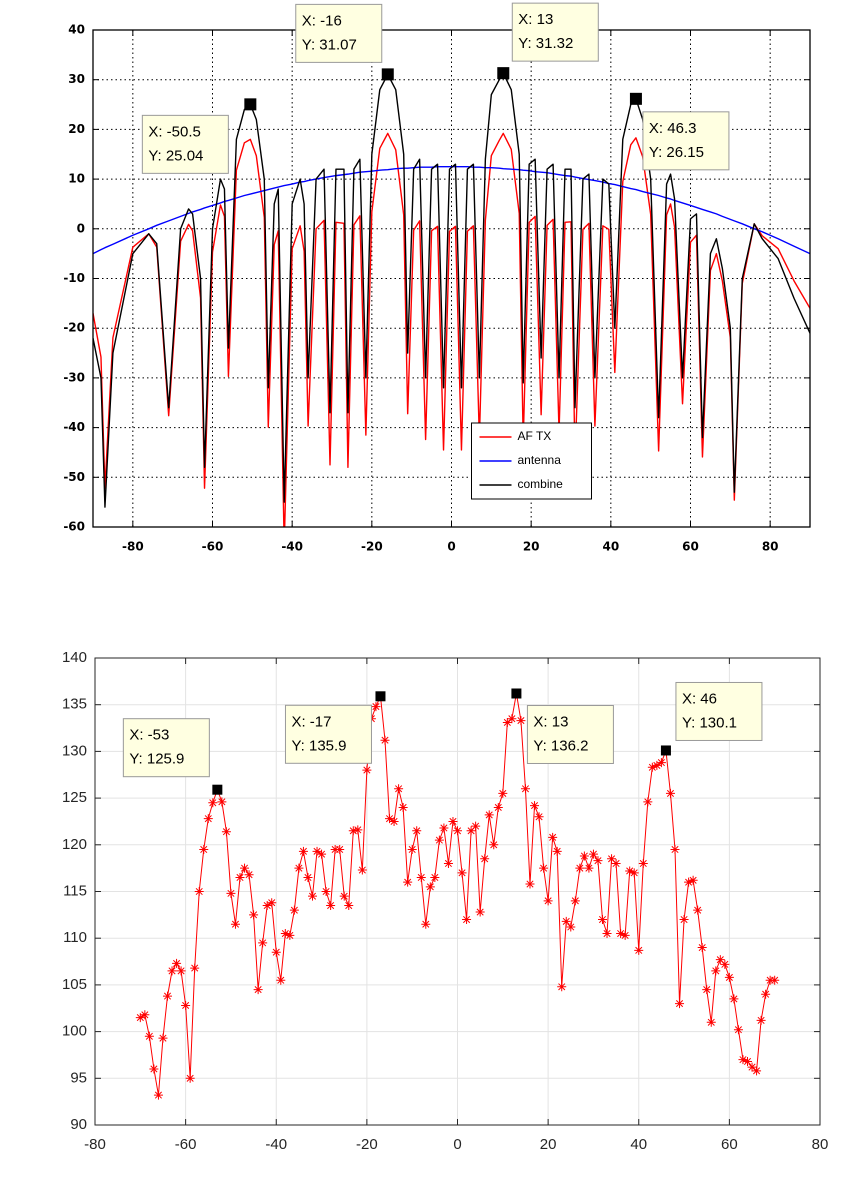  I want to click on x-tick-label: -40, so click(292, 547).